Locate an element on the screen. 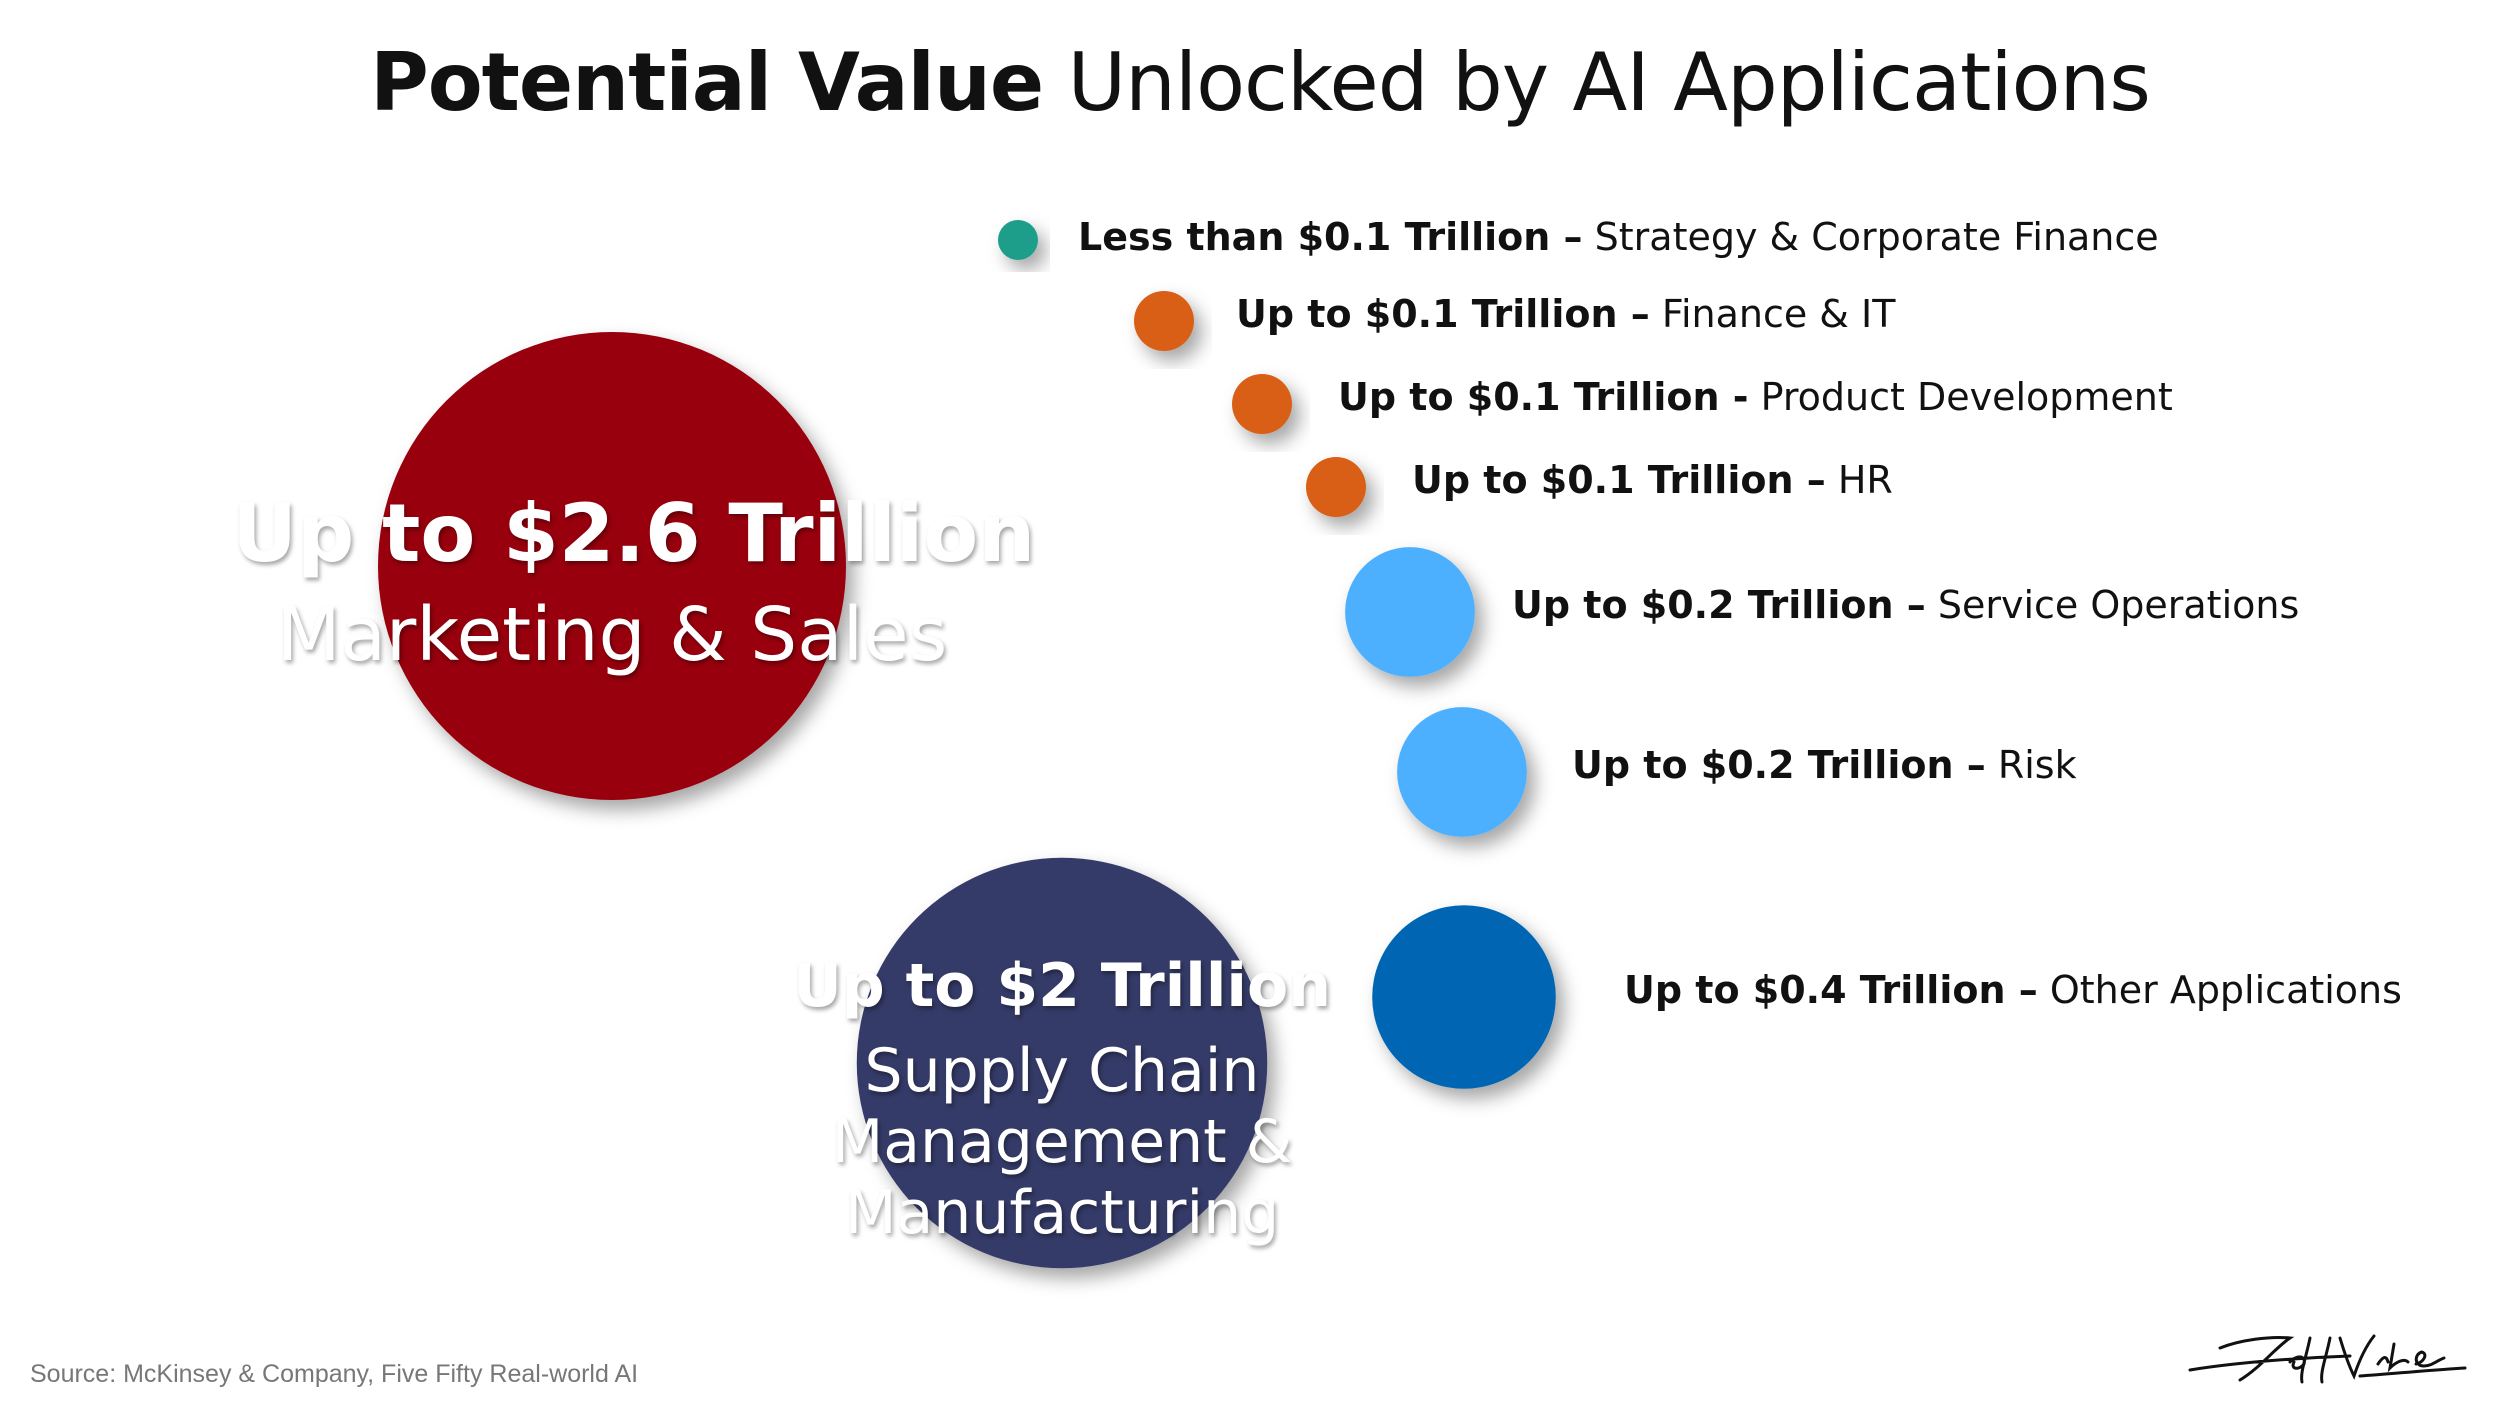 This screenshot has height=1406, width=2500. bubble-category: Marketing & Sales is located at coordinates (612, 635).